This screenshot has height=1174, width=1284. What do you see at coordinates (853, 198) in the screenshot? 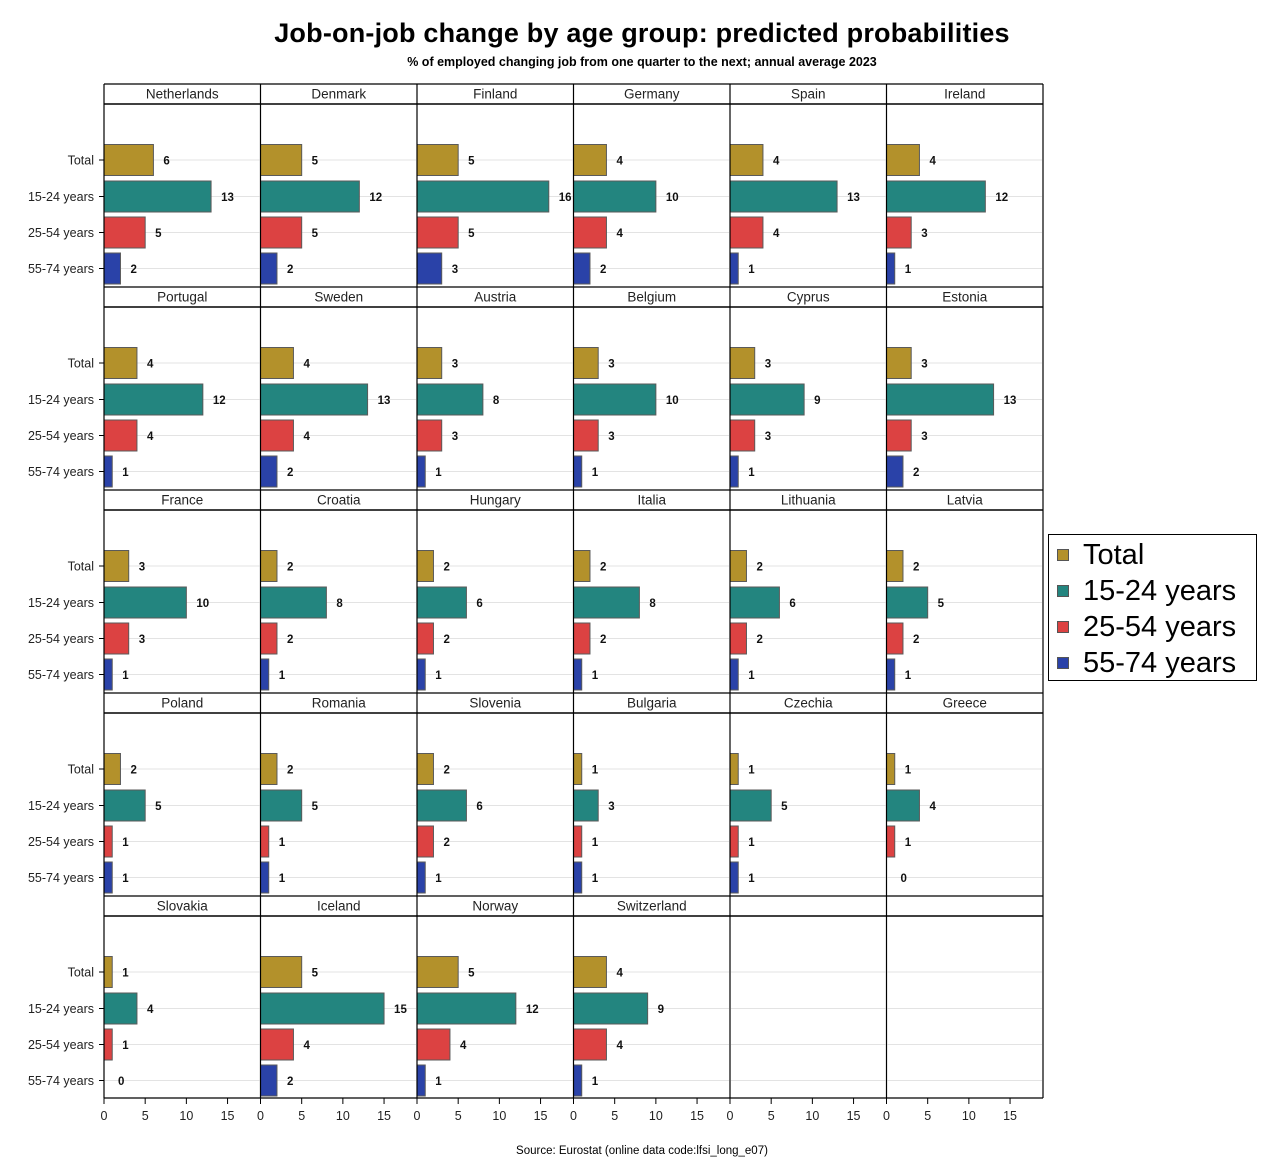
I see `data-label-spain-15-24-years: 13` at bounding box center [853, 198].